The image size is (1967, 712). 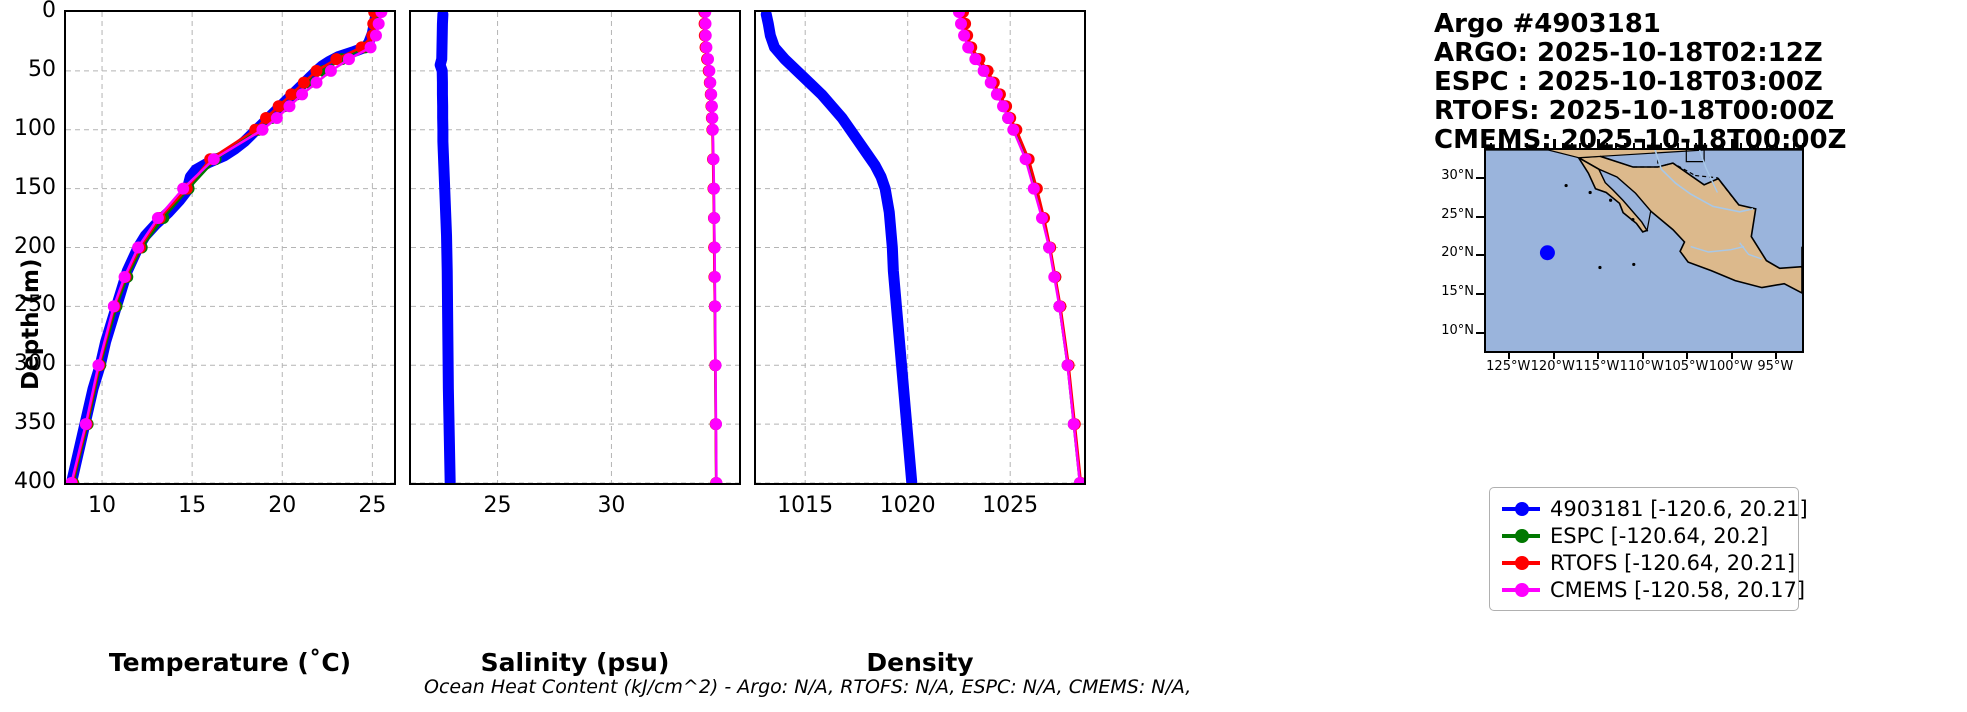 What do you see at coordinates (1644, 250) in the screenshot?
I see `location-map` at bounding box center [1644, 250].